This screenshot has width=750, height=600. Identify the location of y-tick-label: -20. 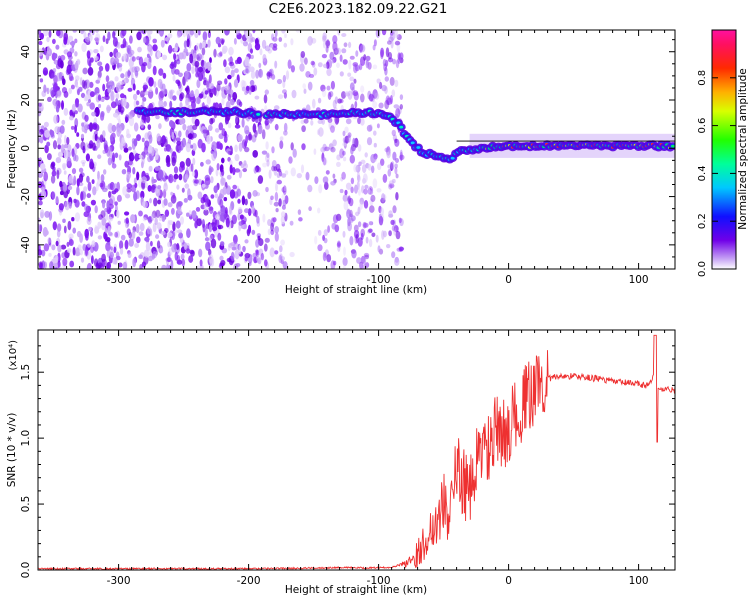
(26, 196).